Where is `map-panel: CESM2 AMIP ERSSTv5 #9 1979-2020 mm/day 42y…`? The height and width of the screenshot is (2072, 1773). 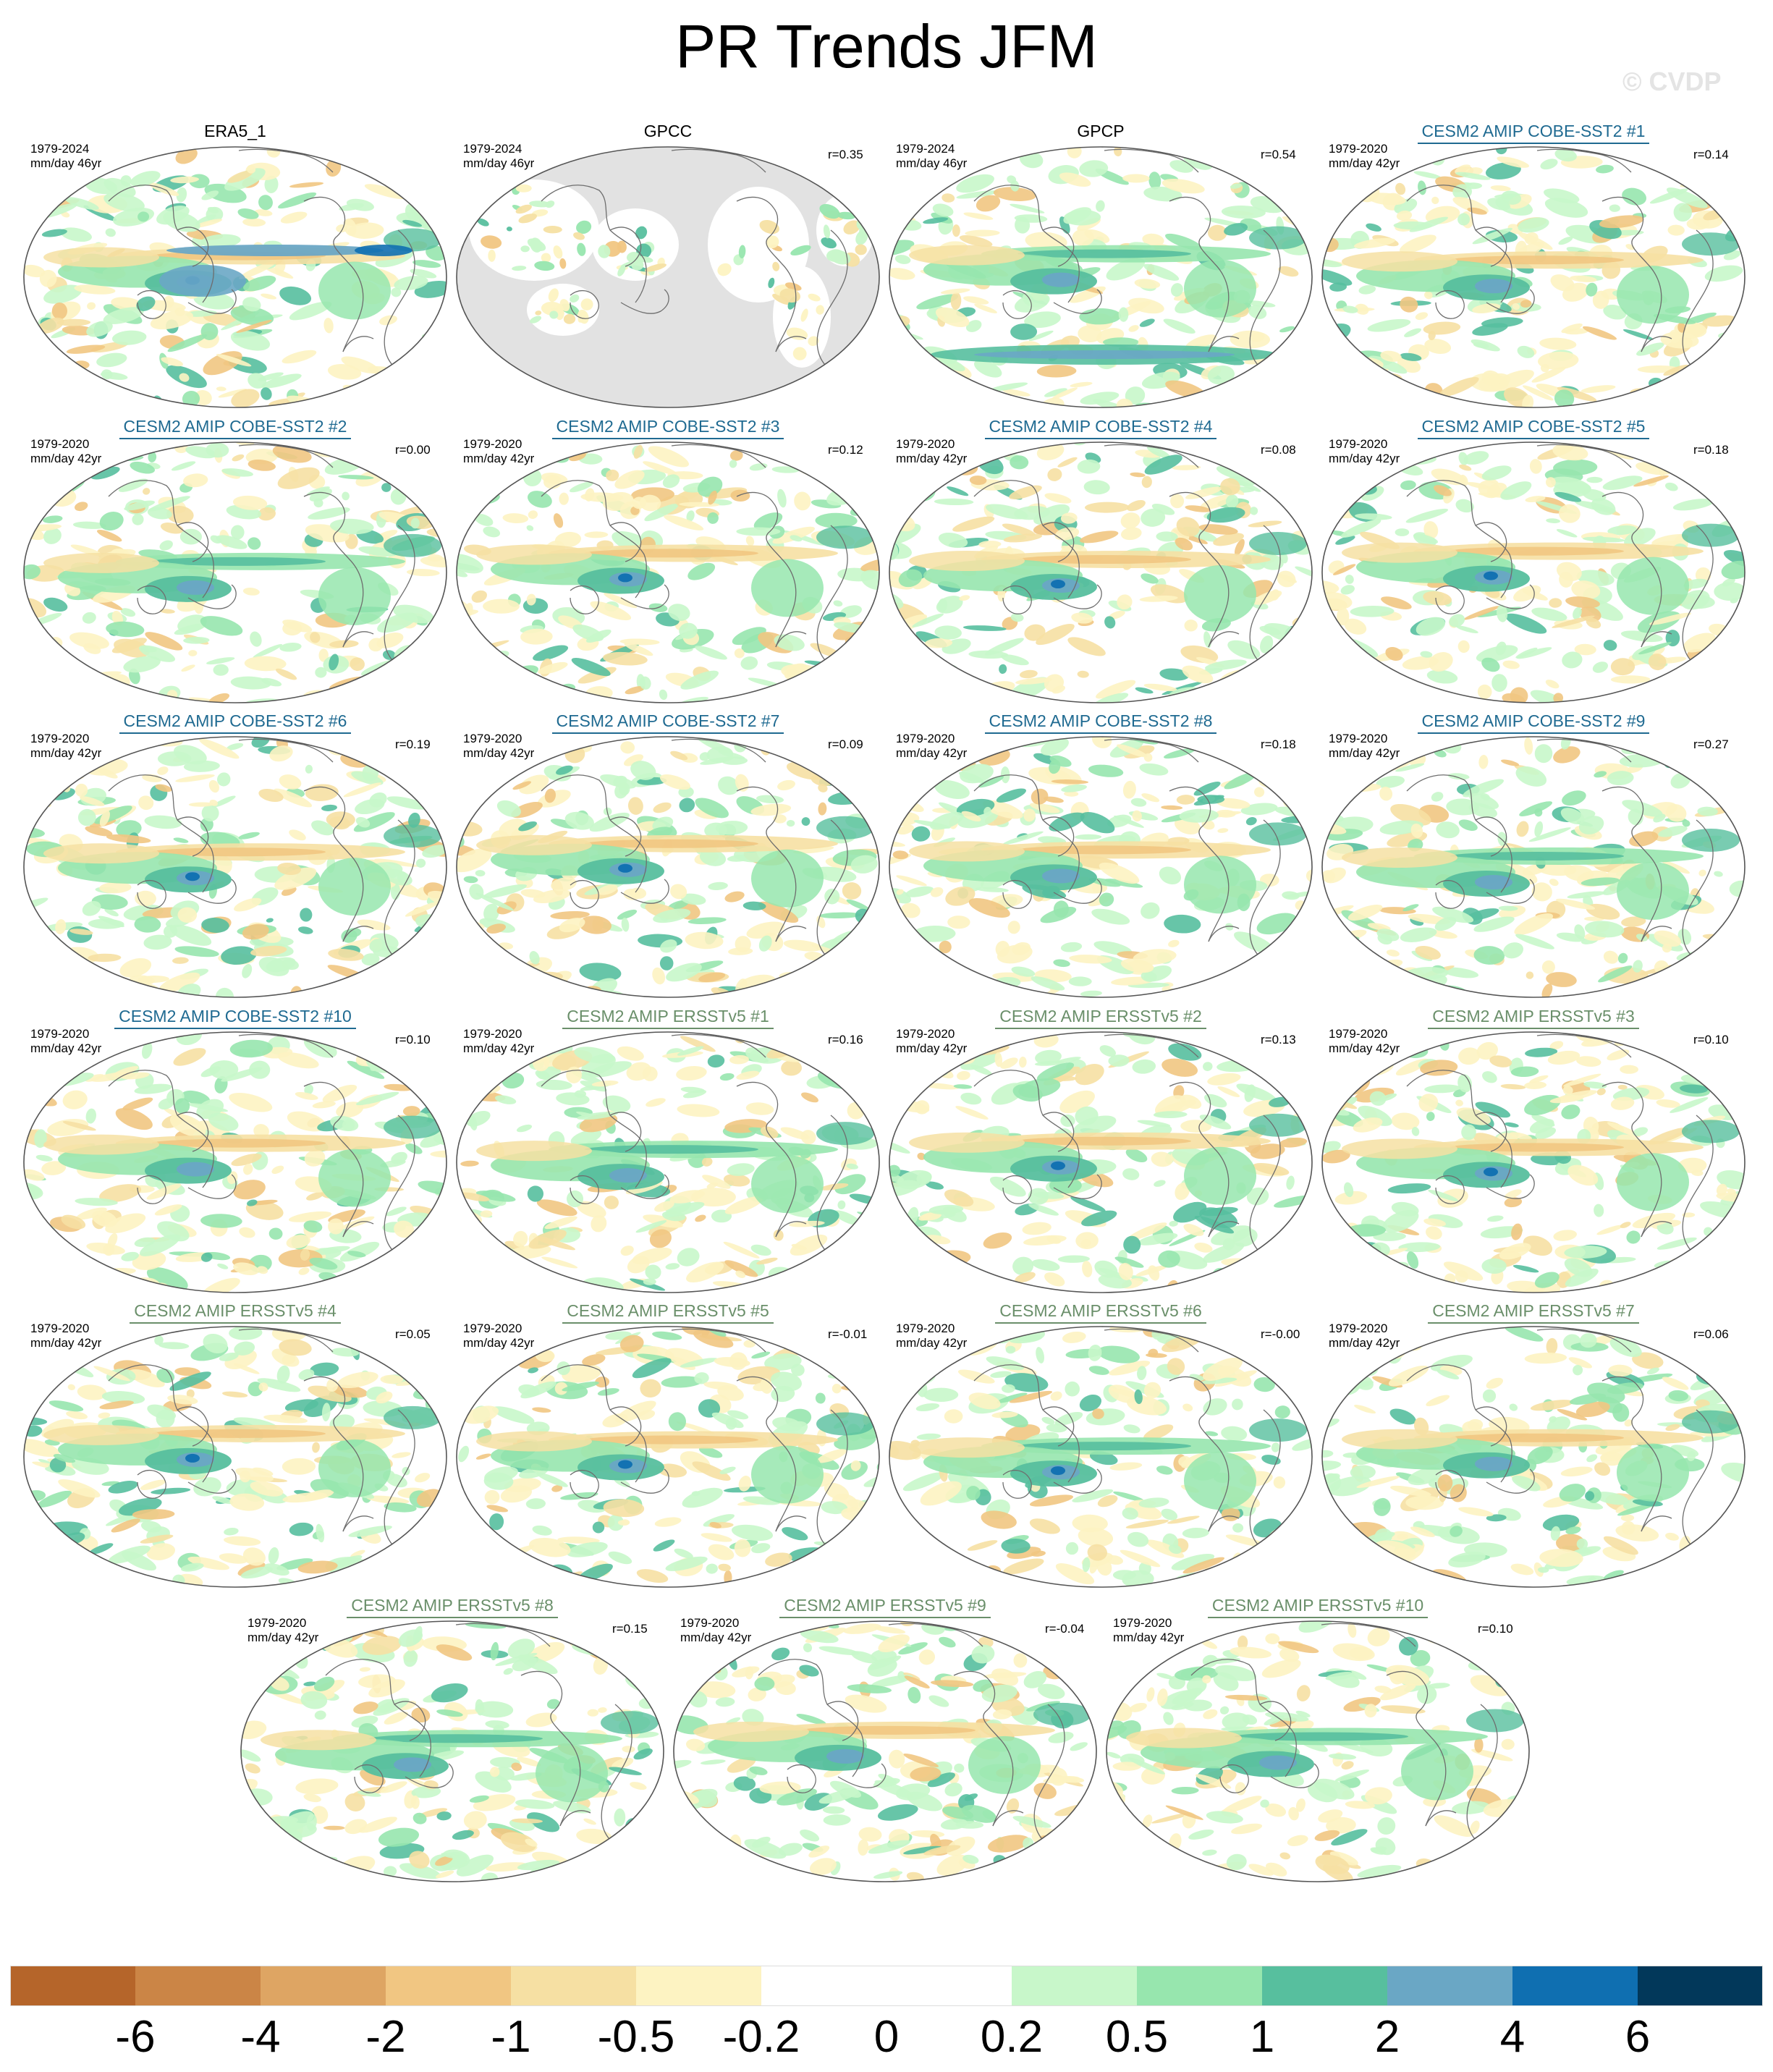 map-panel: CESM2 AMIP ERSSTv5 #9 1979-2020 mm/day 42y… is located at coordinates (885, 1740).